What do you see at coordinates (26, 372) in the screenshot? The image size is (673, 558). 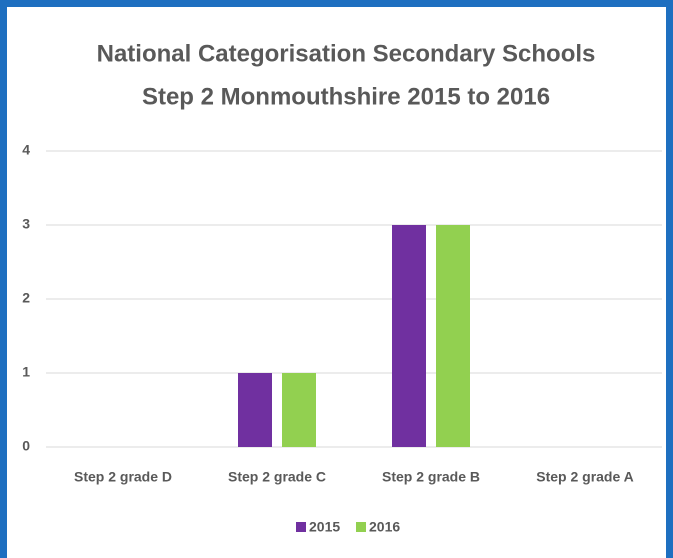 I see `y-tick-label: 1` at bounding box center [26, 372].